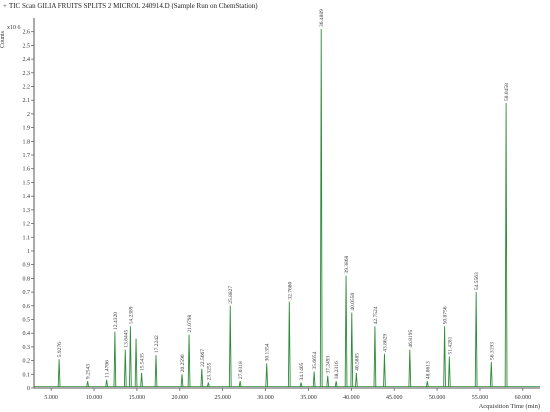 The width and height of the screenshot is (550, 412). What do you see at coordinates (308, 398) in the screenshot?
I see `x-tick-label: 35.000` at bounding box center [308, 398].